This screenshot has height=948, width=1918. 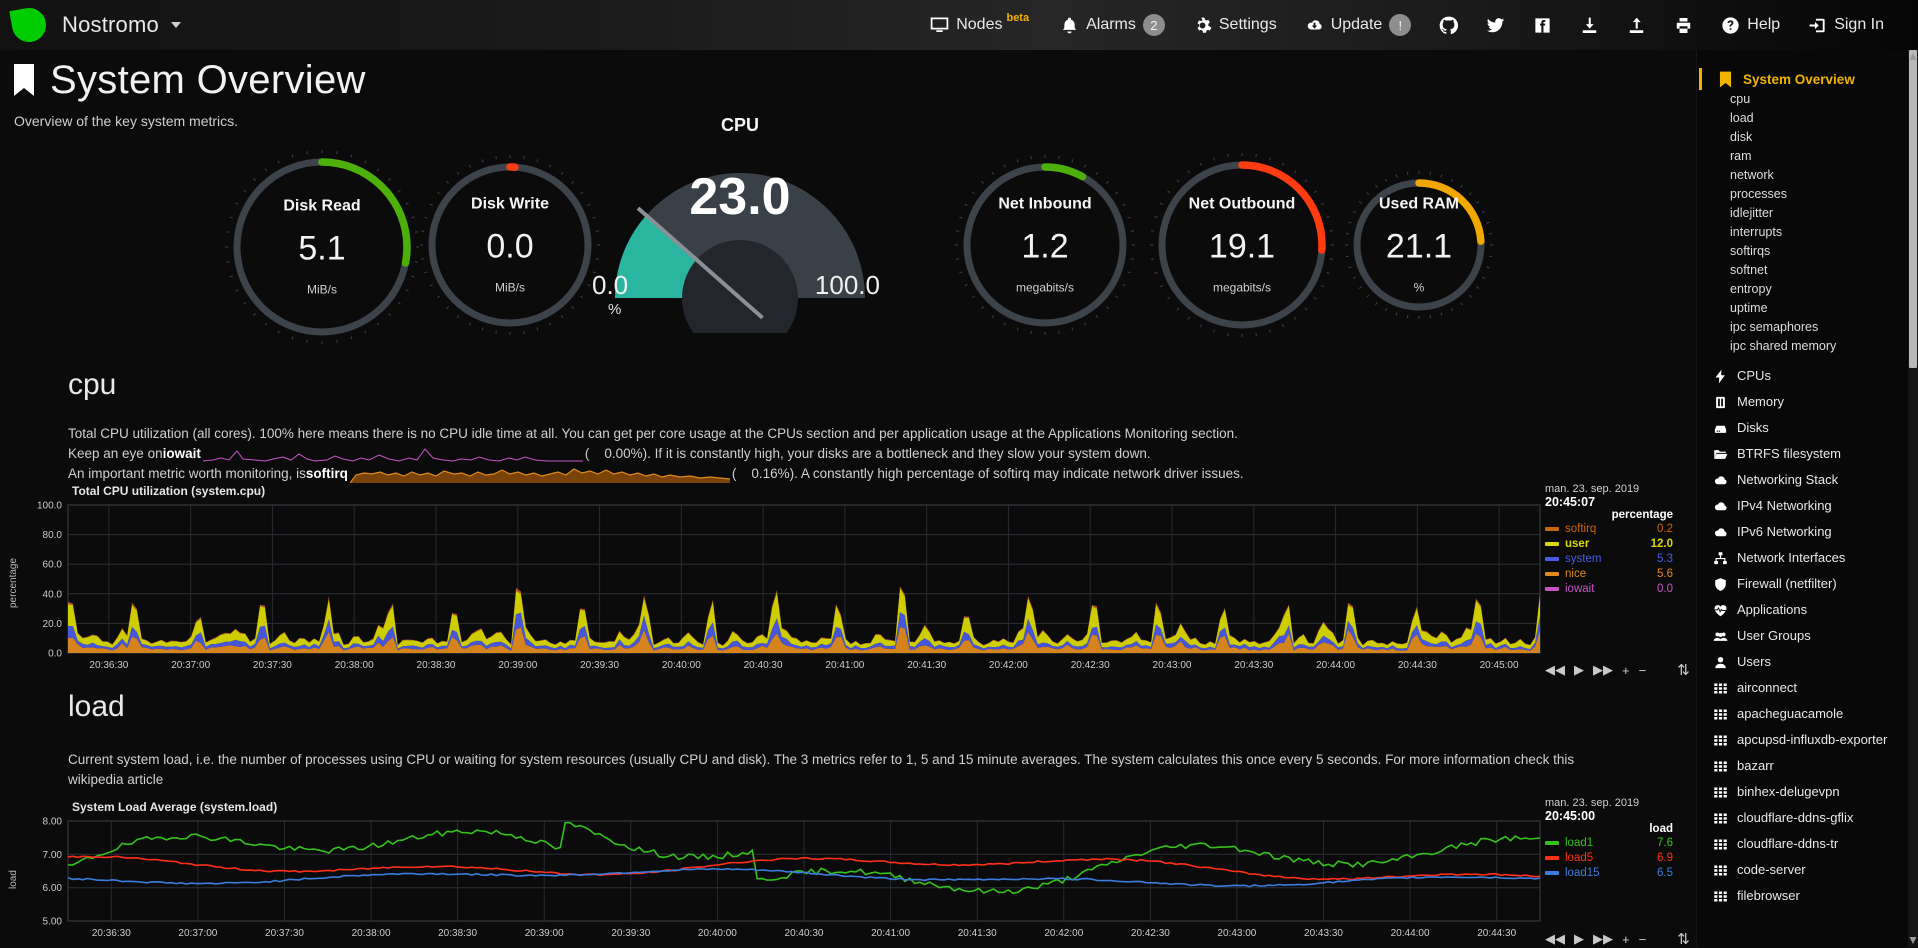 I want to click on sidebar-subitem-entropy: entropy, so click(x=1751, y=289).